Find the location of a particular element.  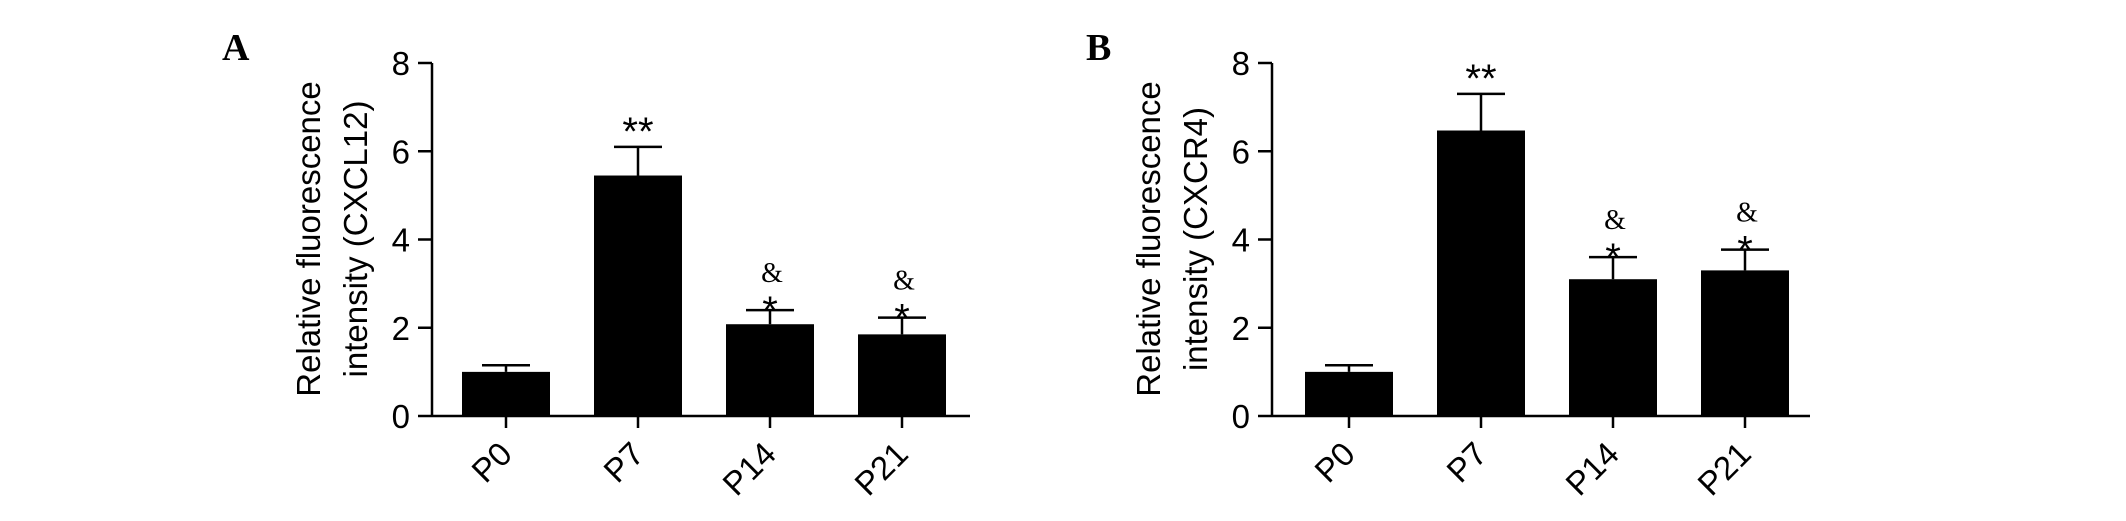

panel-letter: B is located at coordinates (1098, 48).